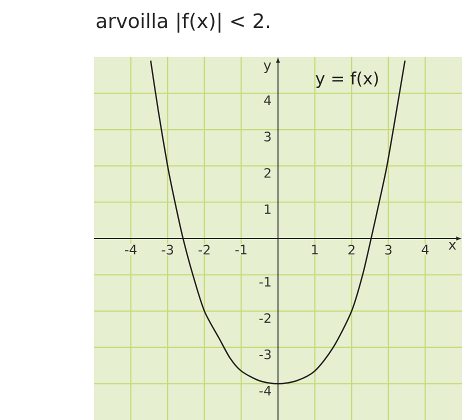 This screenshot has height=420, width=462. What do you see at coordinates (425, 249) in the screenshot?
I see `x-tick-label: 4` at bounding box center [425, 249].